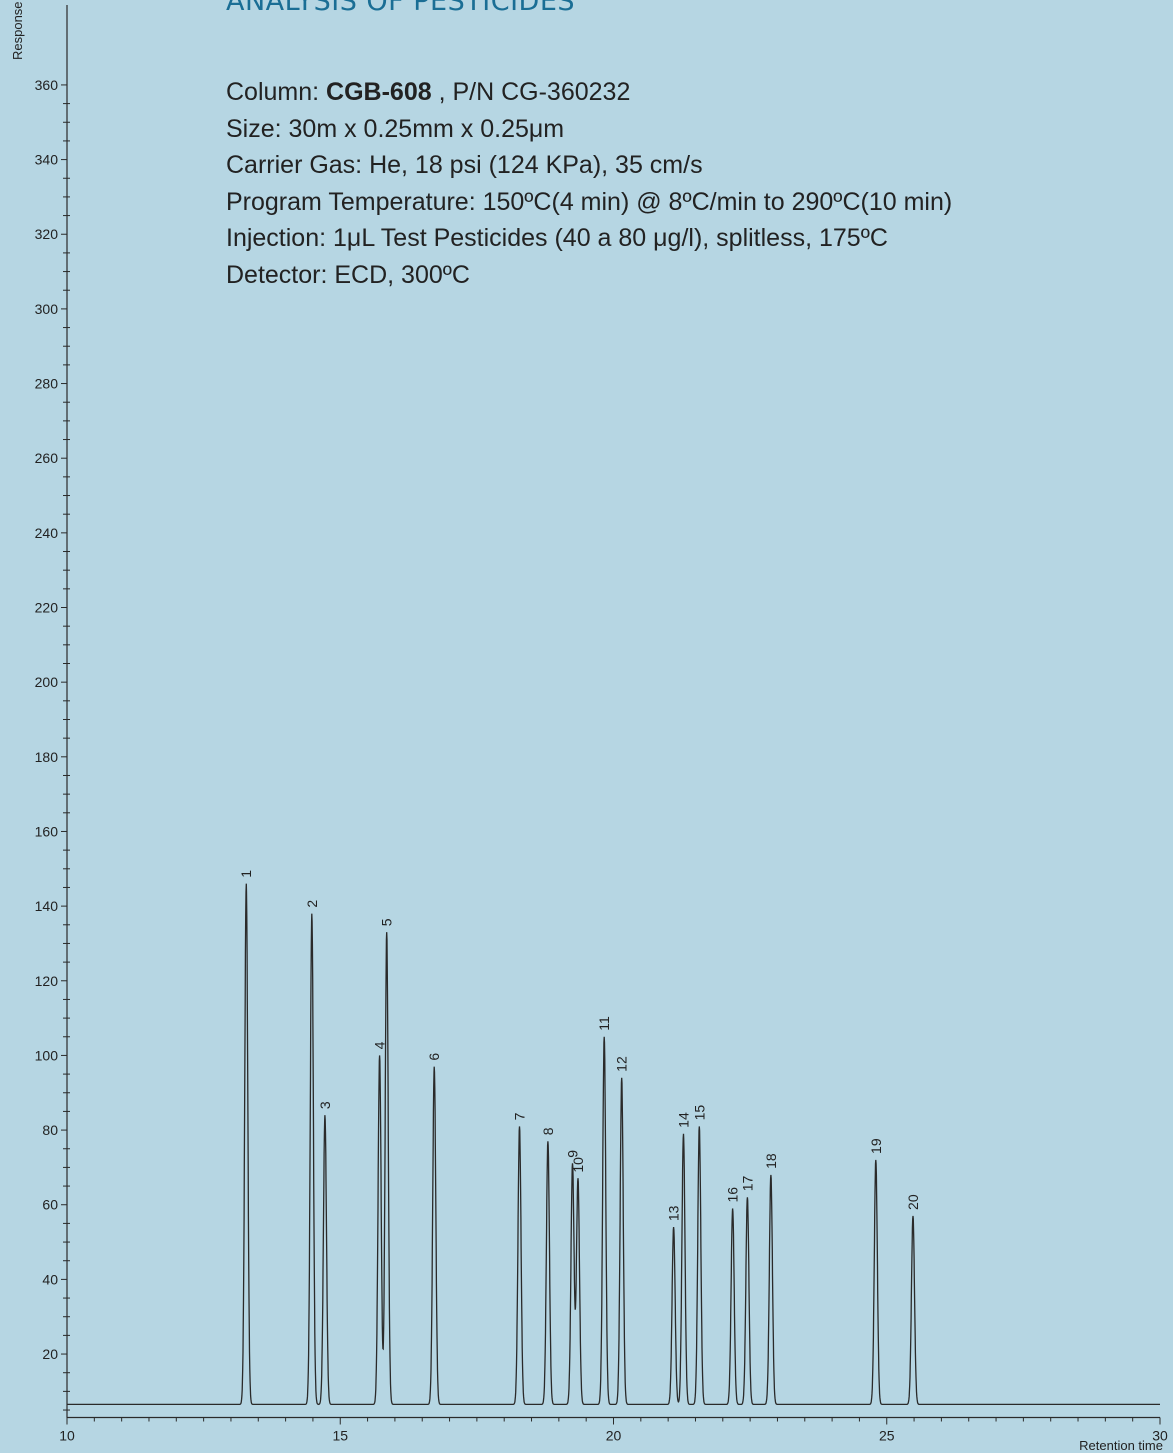 This screenshot has width=1173, height=1453. I want to click on y-tick-label: 60, so click(50, 1205).